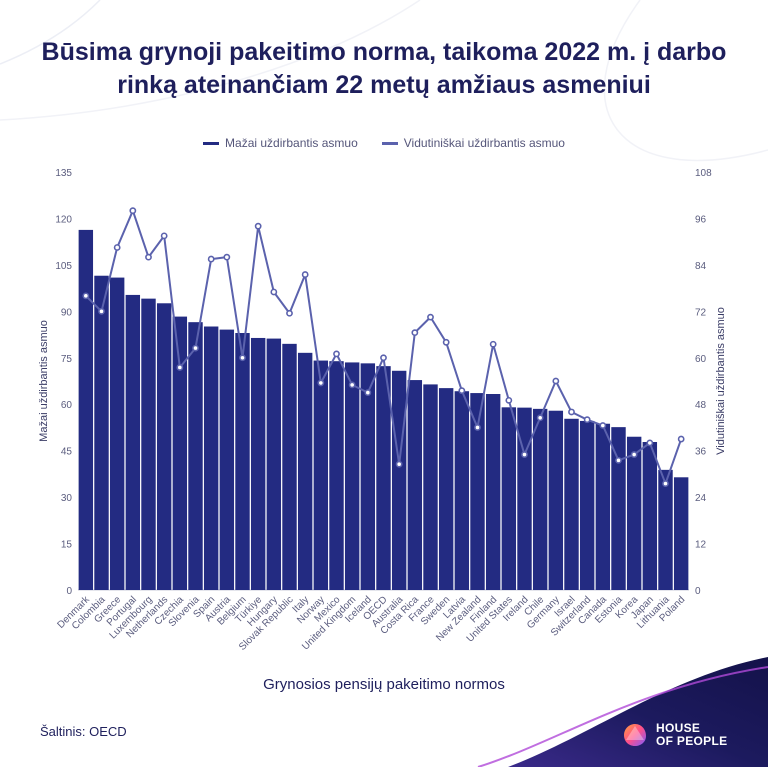  Describe the element at coordinates (701, 405) in the screenshot. I see `y2-tick-label: 48` at that location.